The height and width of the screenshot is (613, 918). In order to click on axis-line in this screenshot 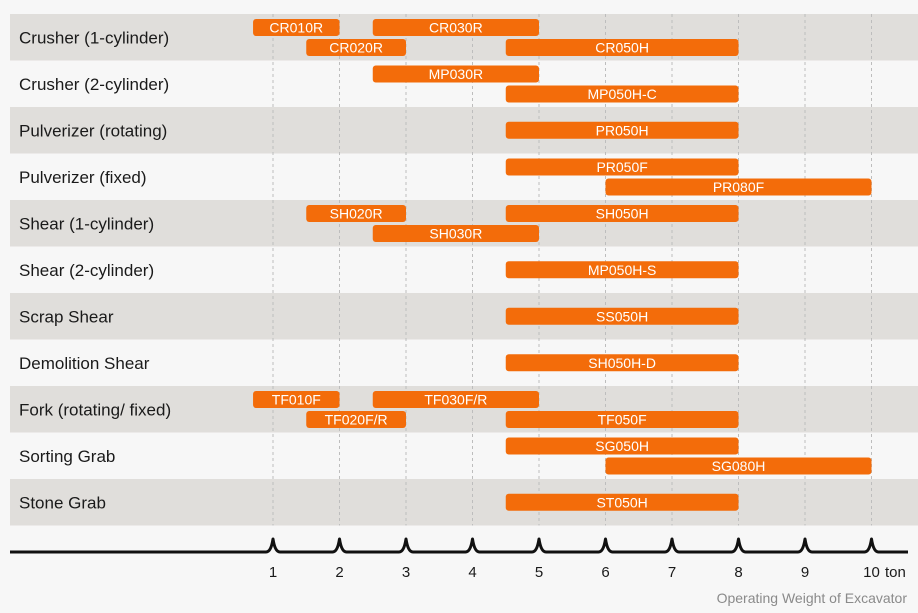, I will do `click(459, 545)`.